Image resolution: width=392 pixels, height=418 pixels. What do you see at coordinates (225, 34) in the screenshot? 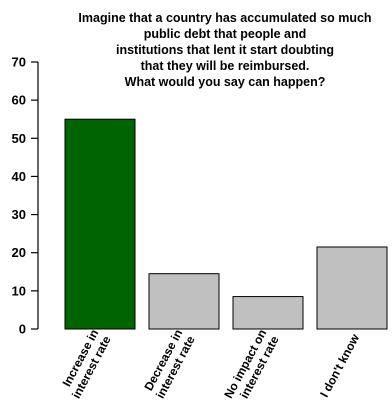
I see `chart-title-line: public debt that people and` at bounding box center [225, 34].